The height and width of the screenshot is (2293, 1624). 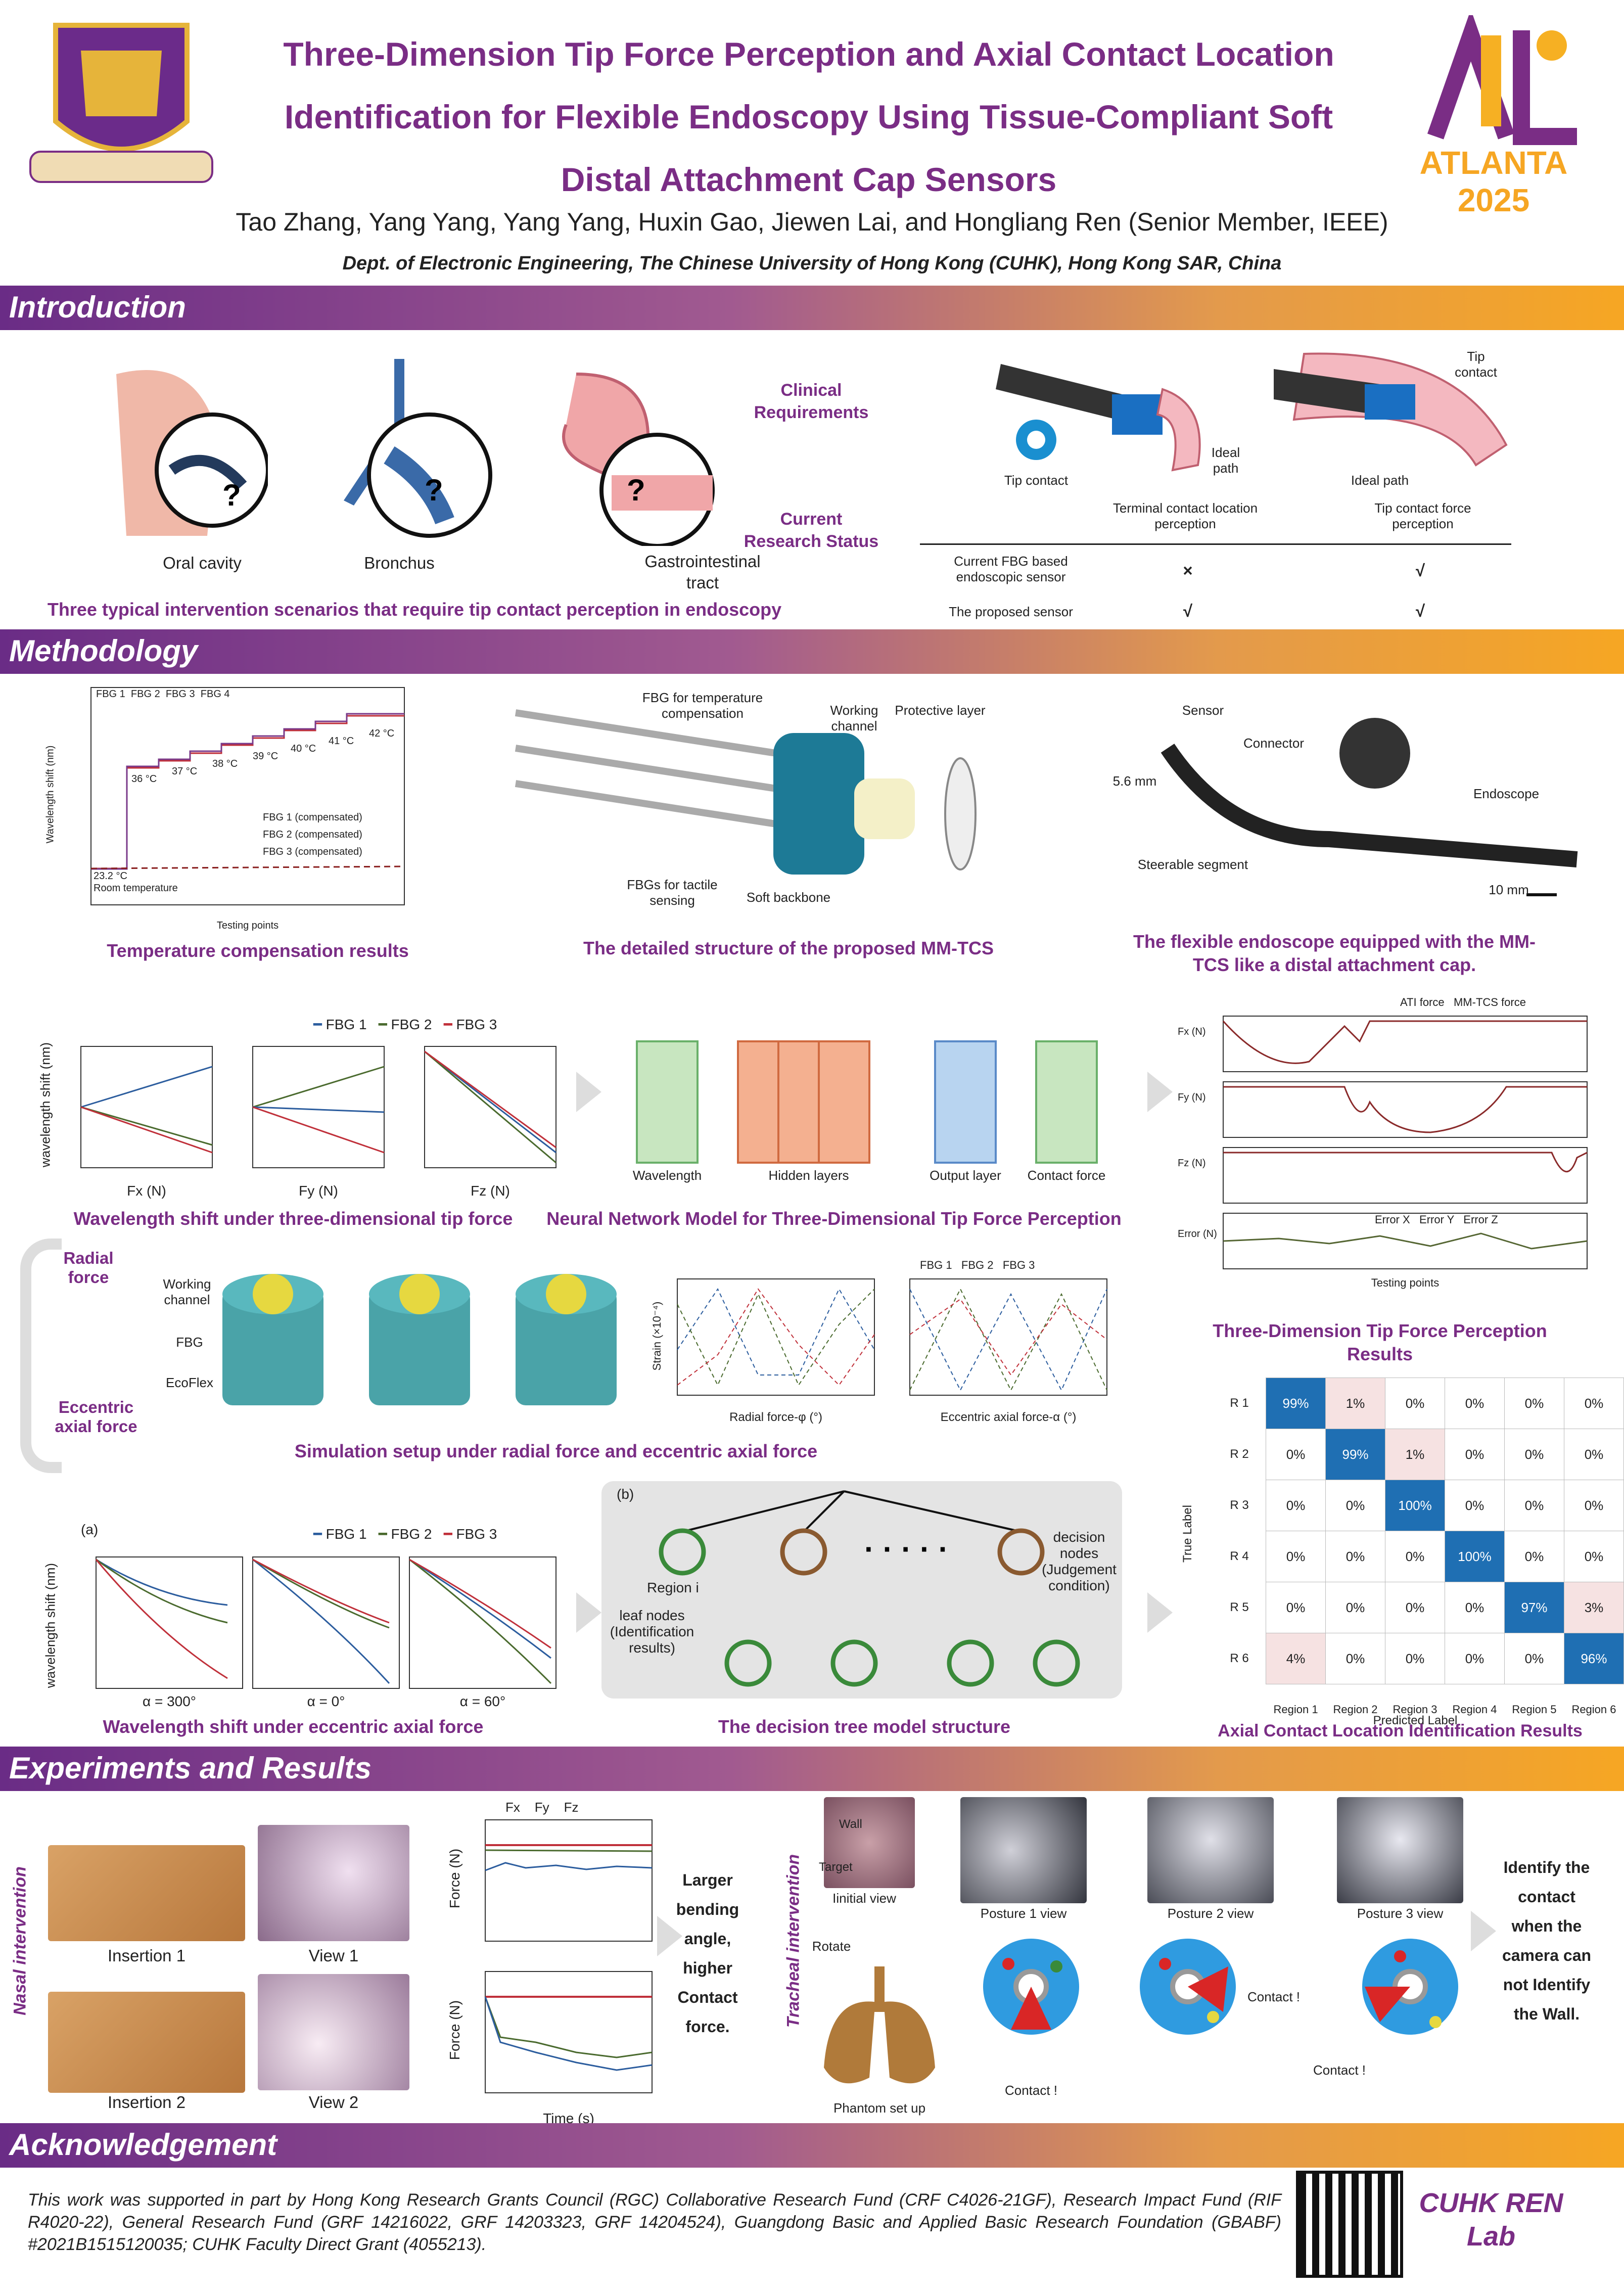 I want to click on sim-radial-fbg1, so click(x=776, y=1331).